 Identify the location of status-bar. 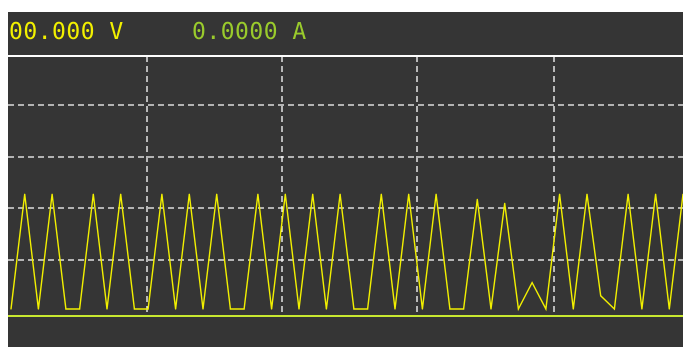
(345, 332).